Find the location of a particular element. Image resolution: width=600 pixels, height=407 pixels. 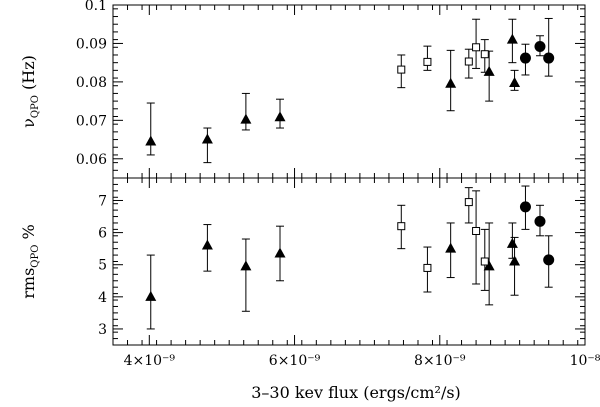

y-axis-title-bottom: rmsQPO % is located at coordinates (30, 261).